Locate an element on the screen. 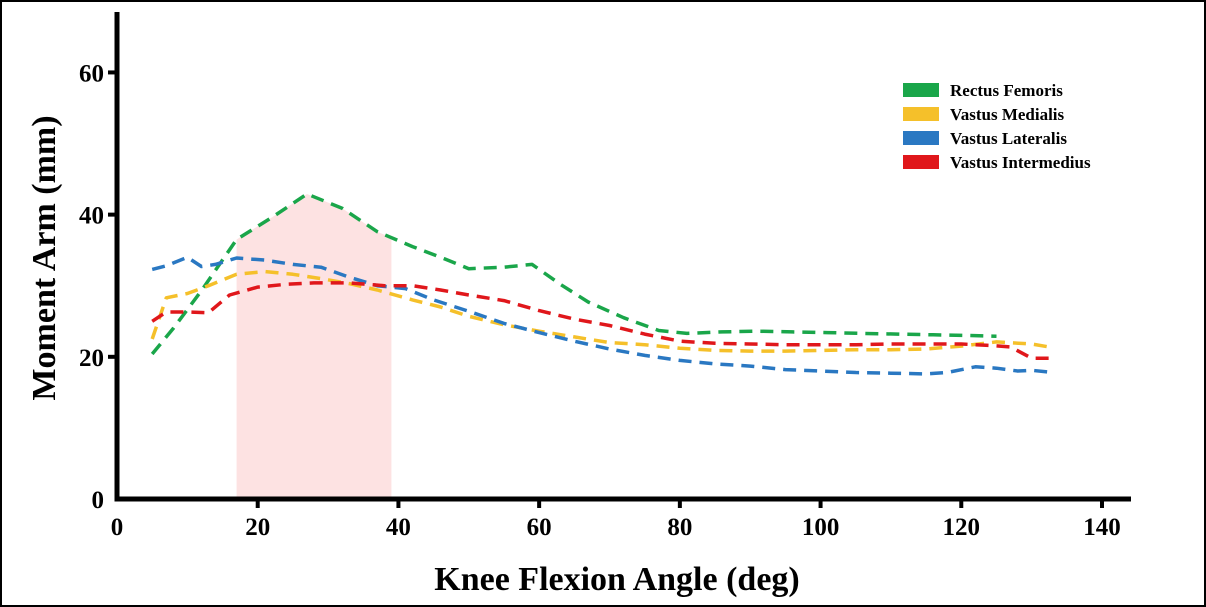 This screenshot has height=607, width=1206. x-tick-label: 60 is located at coordinates (539, 527).